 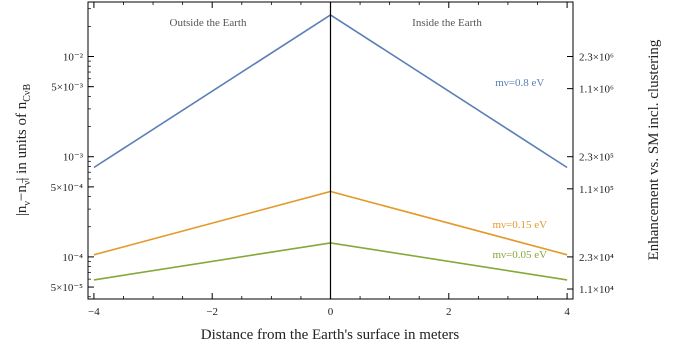 What do you see at coordinates (212, 312) in the screenshot?
I see `x-tick-label: −2` at bounding box center [212, 312].